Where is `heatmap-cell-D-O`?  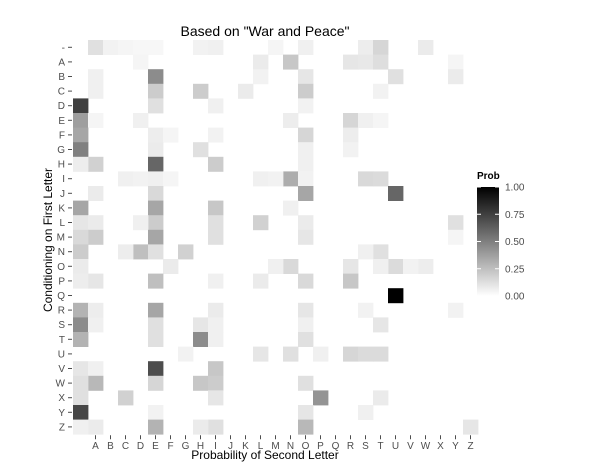
heatmap-cell-D-O is located at coordinates (306, 106).